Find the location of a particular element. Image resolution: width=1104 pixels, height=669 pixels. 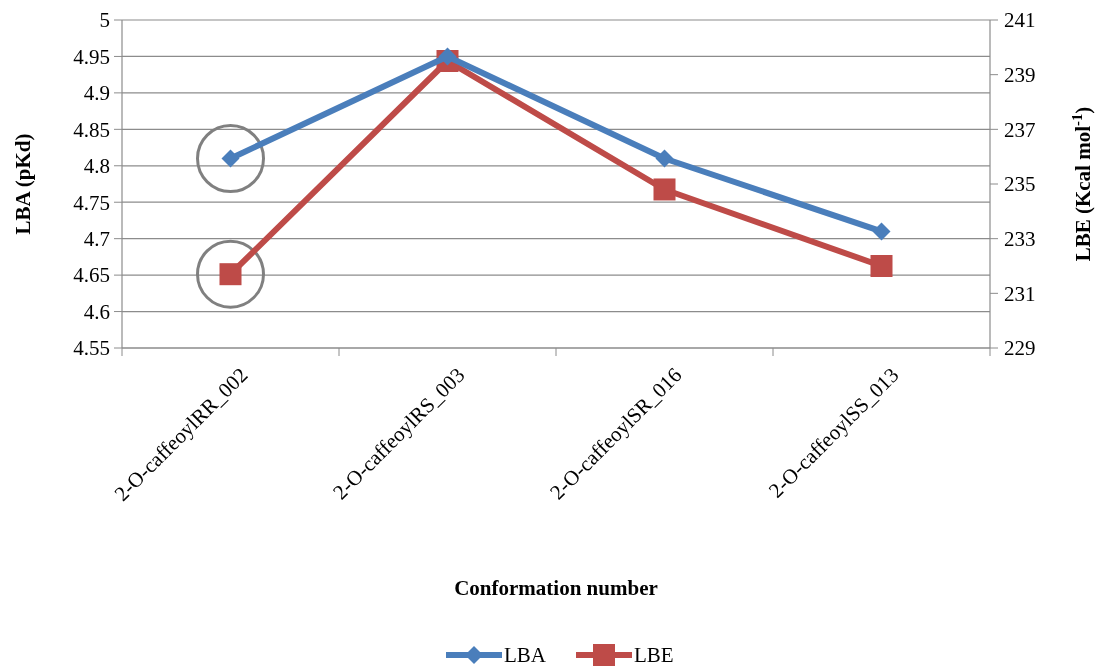

legend-label: LBE is located at coordinates (654, 655).